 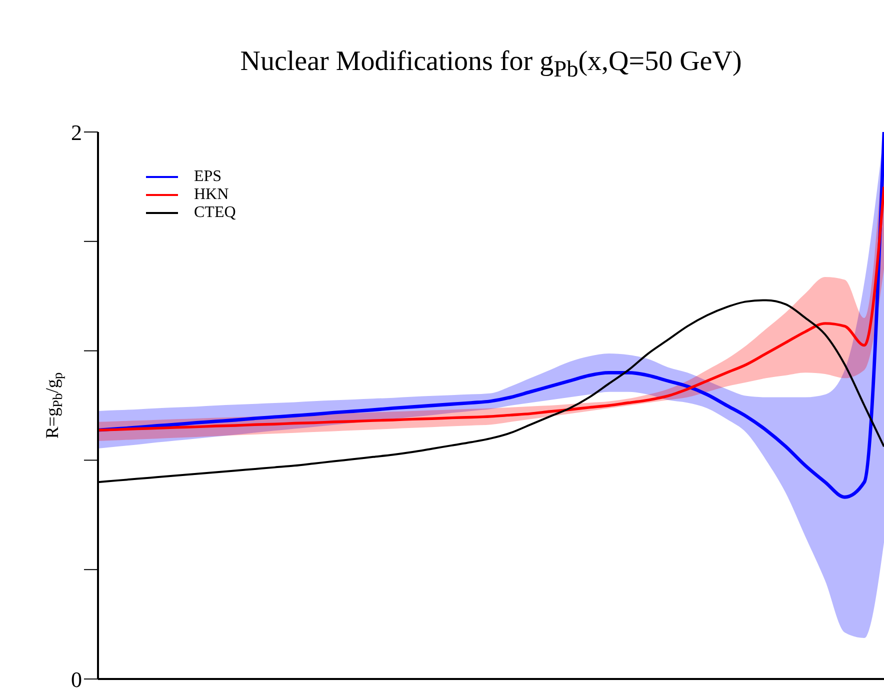 I want to click on chart-title: Nuclear Modifications for g$_{Pb}$(x,Q=50 GeV), so click(x=491, y=65).